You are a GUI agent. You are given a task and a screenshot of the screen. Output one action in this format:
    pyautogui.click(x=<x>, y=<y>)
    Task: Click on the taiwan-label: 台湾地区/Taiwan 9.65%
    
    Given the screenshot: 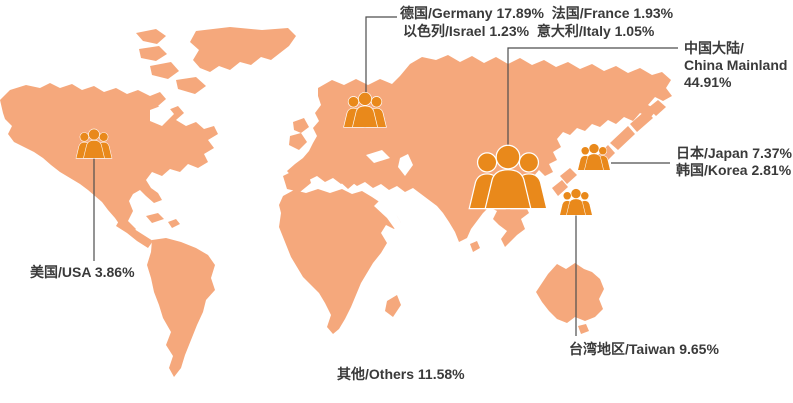 What is the action you would take?
    pyautogui.click(x=644, y=349)
    